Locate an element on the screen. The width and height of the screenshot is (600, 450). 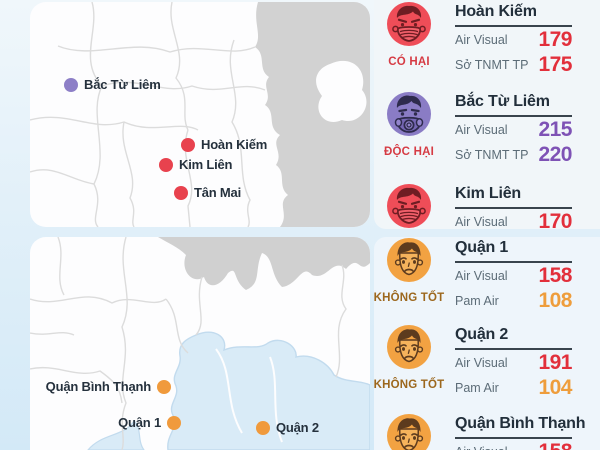
district-name: Quận 2 is located at coordinates (513, 338).